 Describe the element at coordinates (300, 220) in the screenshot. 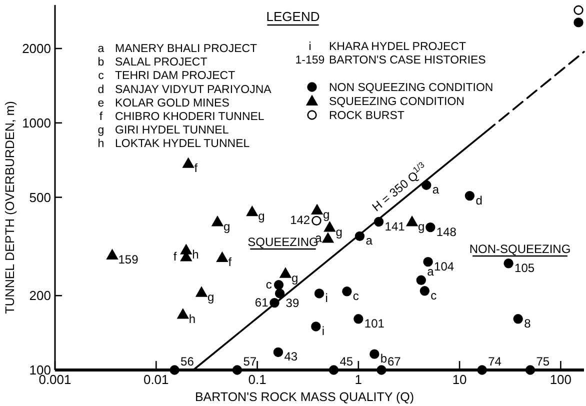

I see `annotation: 142` at that location.